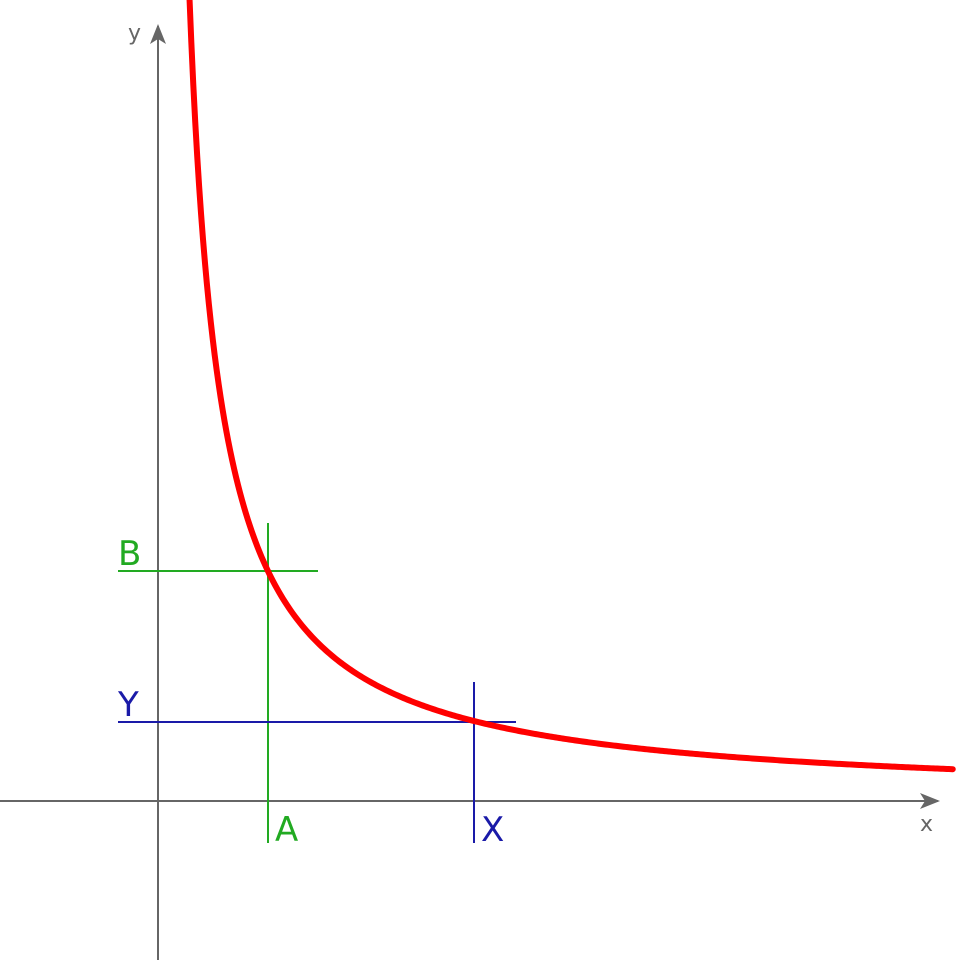  What do you see at coordinates (134, 33) in the screenshot?
I see `y-axis-label: y` at bounding box center [134, 33].